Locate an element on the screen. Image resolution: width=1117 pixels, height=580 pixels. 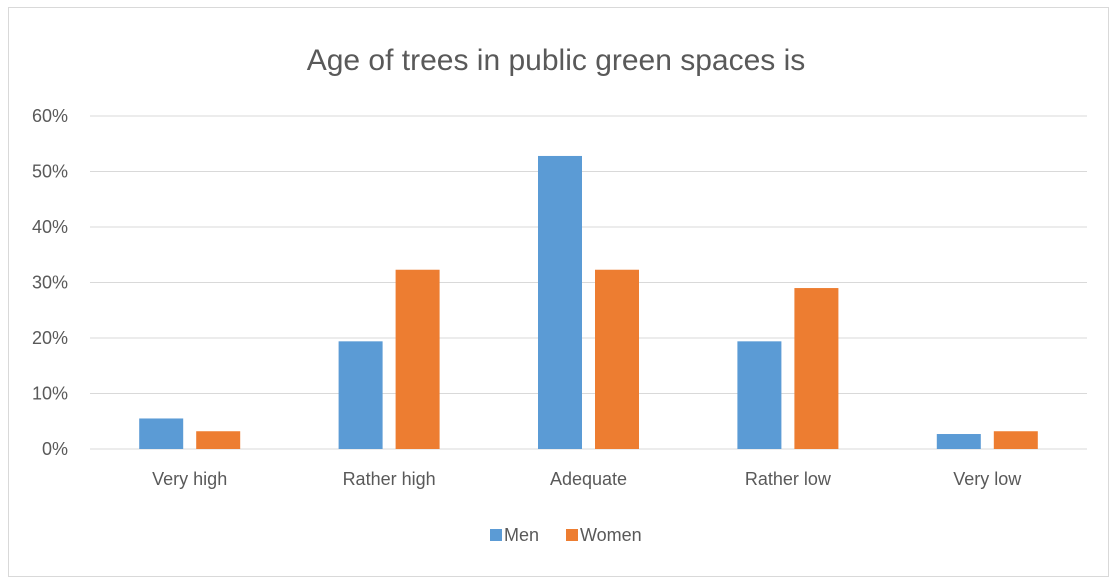
bar-women-very-high is located at coordinates (218, 440).